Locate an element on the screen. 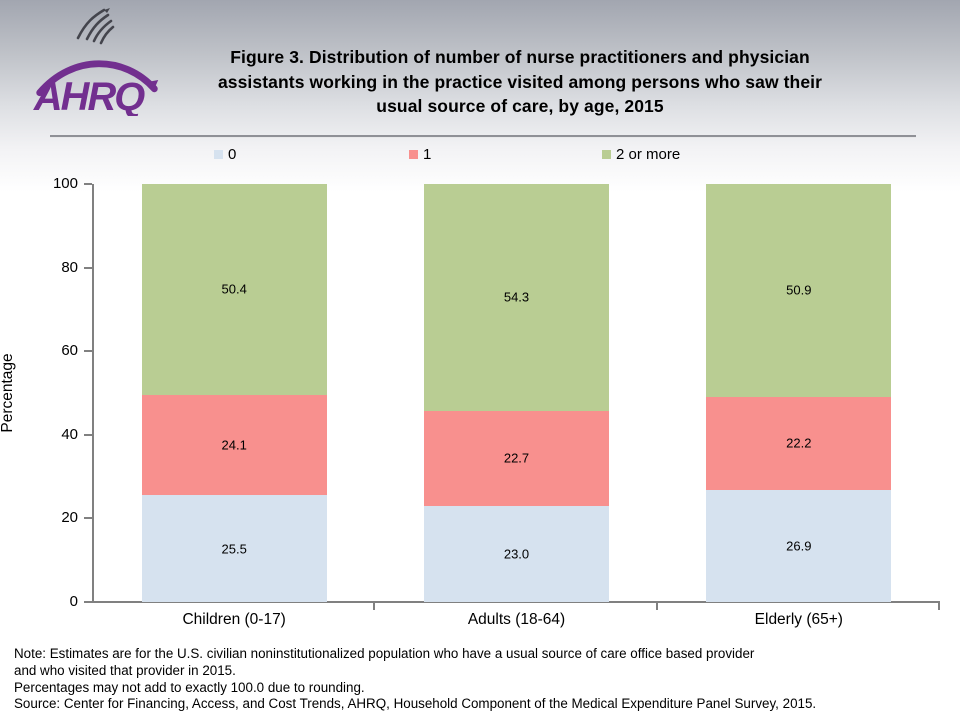 This screenshot has height=720, width=960. hhs-eagle-icon is located at coordinates (95, 26).